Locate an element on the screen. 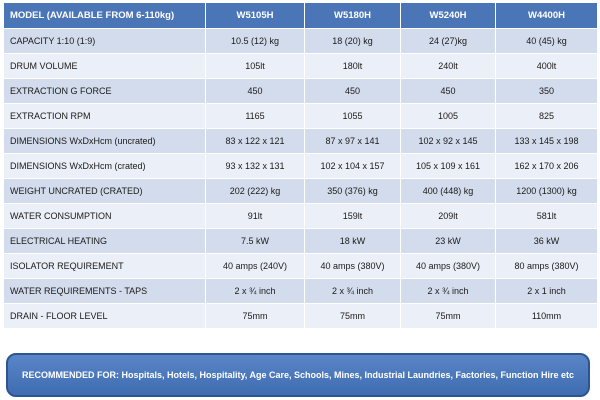 Image resolution: width=600 pixels, height=400 pixels. row-value: 180lt is located at coordinates (352, 66).